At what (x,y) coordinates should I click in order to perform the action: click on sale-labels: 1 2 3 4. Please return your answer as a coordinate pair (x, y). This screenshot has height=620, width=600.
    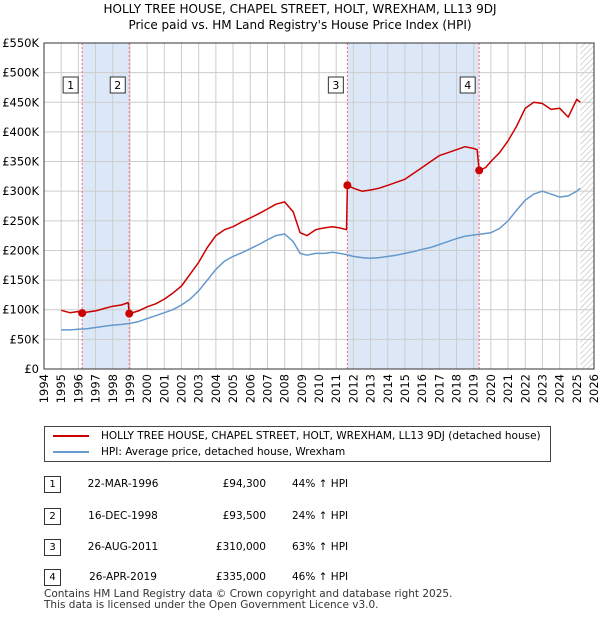
    Looking at the image, I should click on (269, 85).